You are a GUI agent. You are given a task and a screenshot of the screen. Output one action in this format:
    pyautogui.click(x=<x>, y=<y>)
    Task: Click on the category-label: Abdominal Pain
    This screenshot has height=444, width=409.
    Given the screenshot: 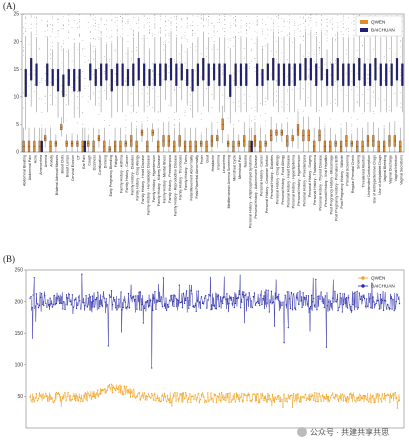 What is the action you would take?
    pyautogui.click(x=30, y=167)
    